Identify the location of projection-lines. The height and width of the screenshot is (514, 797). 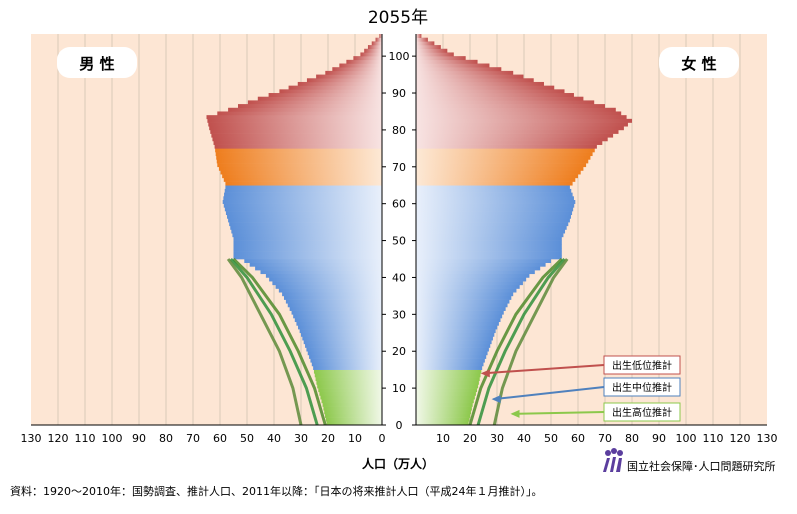
(397, 341).